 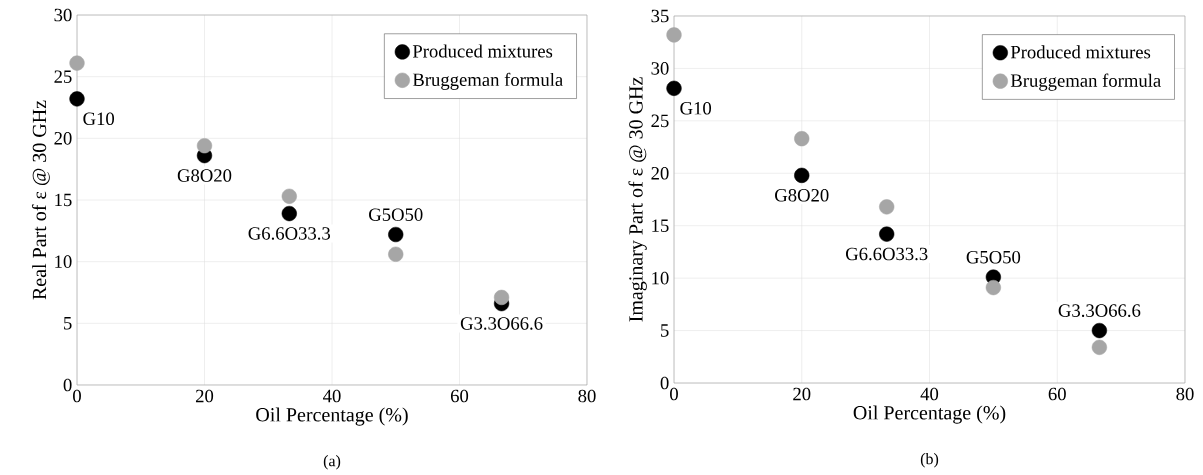 I want to click on text: (b), so click(x=929, y=460).